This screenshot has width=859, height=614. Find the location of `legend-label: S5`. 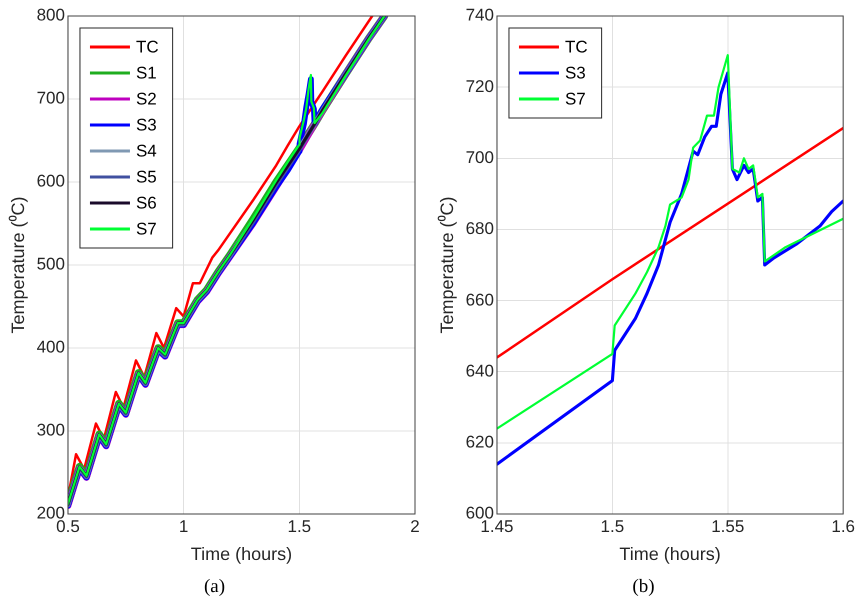

legend-label: S5 is located at coordinates (146, 177).